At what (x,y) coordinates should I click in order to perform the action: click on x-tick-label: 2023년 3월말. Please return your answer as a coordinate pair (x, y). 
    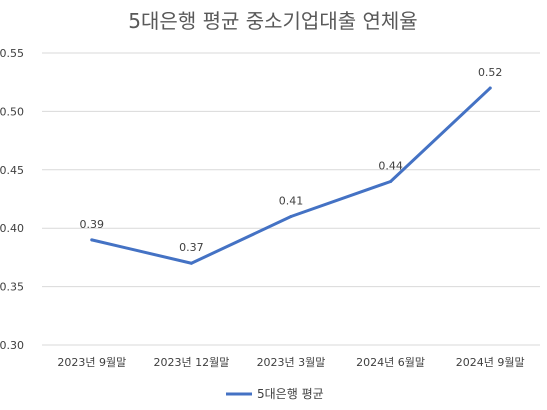
    Looking at the image, I should click on (291, 362).